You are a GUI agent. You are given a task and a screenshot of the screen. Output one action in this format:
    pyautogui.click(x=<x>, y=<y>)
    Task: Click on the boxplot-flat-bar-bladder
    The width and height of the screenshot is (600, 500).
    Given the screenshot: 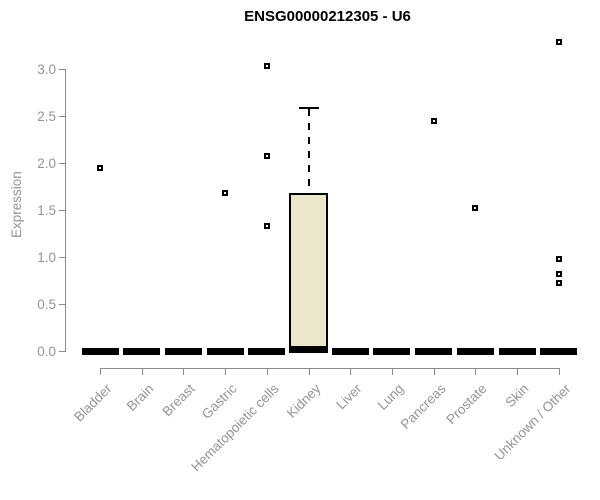 What is the action you would take?
    pyautogui.click(x=100, y=351)
    